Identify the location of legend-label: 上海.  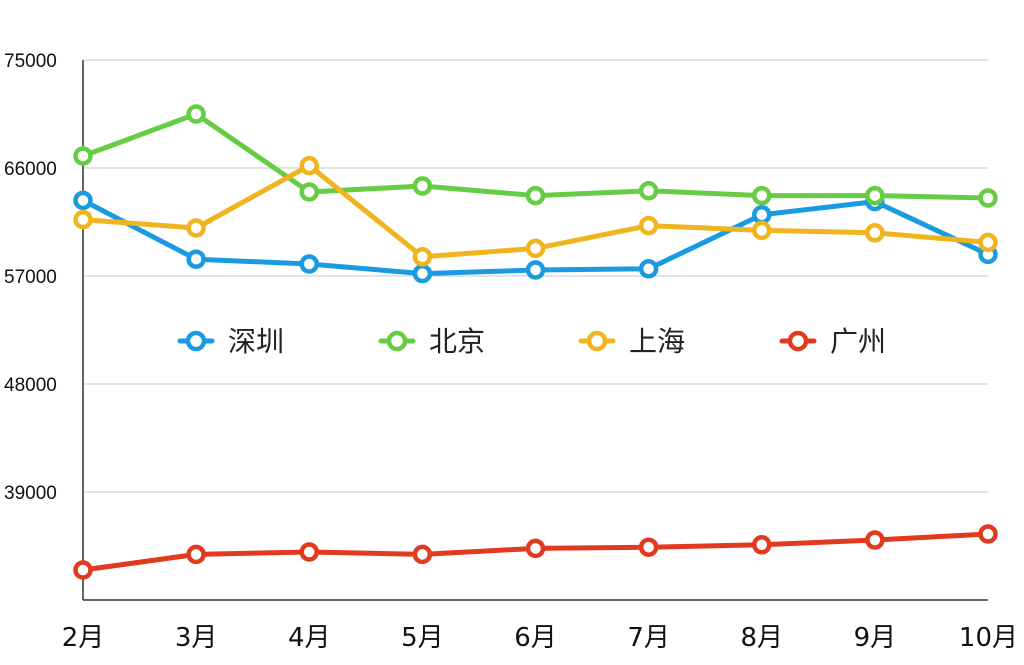
(657, 341).